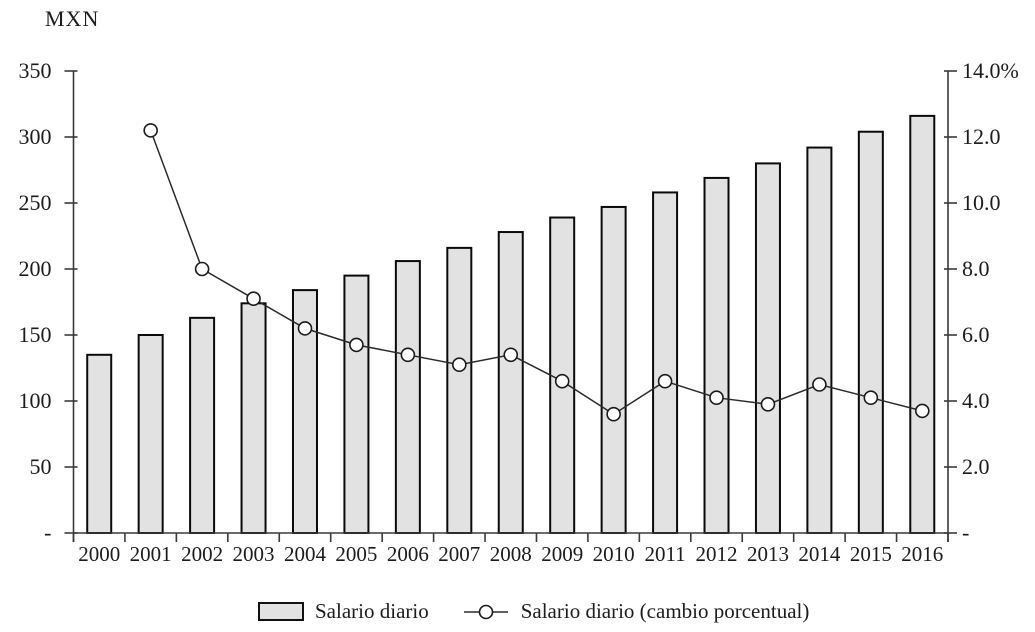 The image size is (1035, 632). Describe the element at coordinates (990, 70) in the screenshot. I see `right-axis-tick-label: 14.0%` at that location.